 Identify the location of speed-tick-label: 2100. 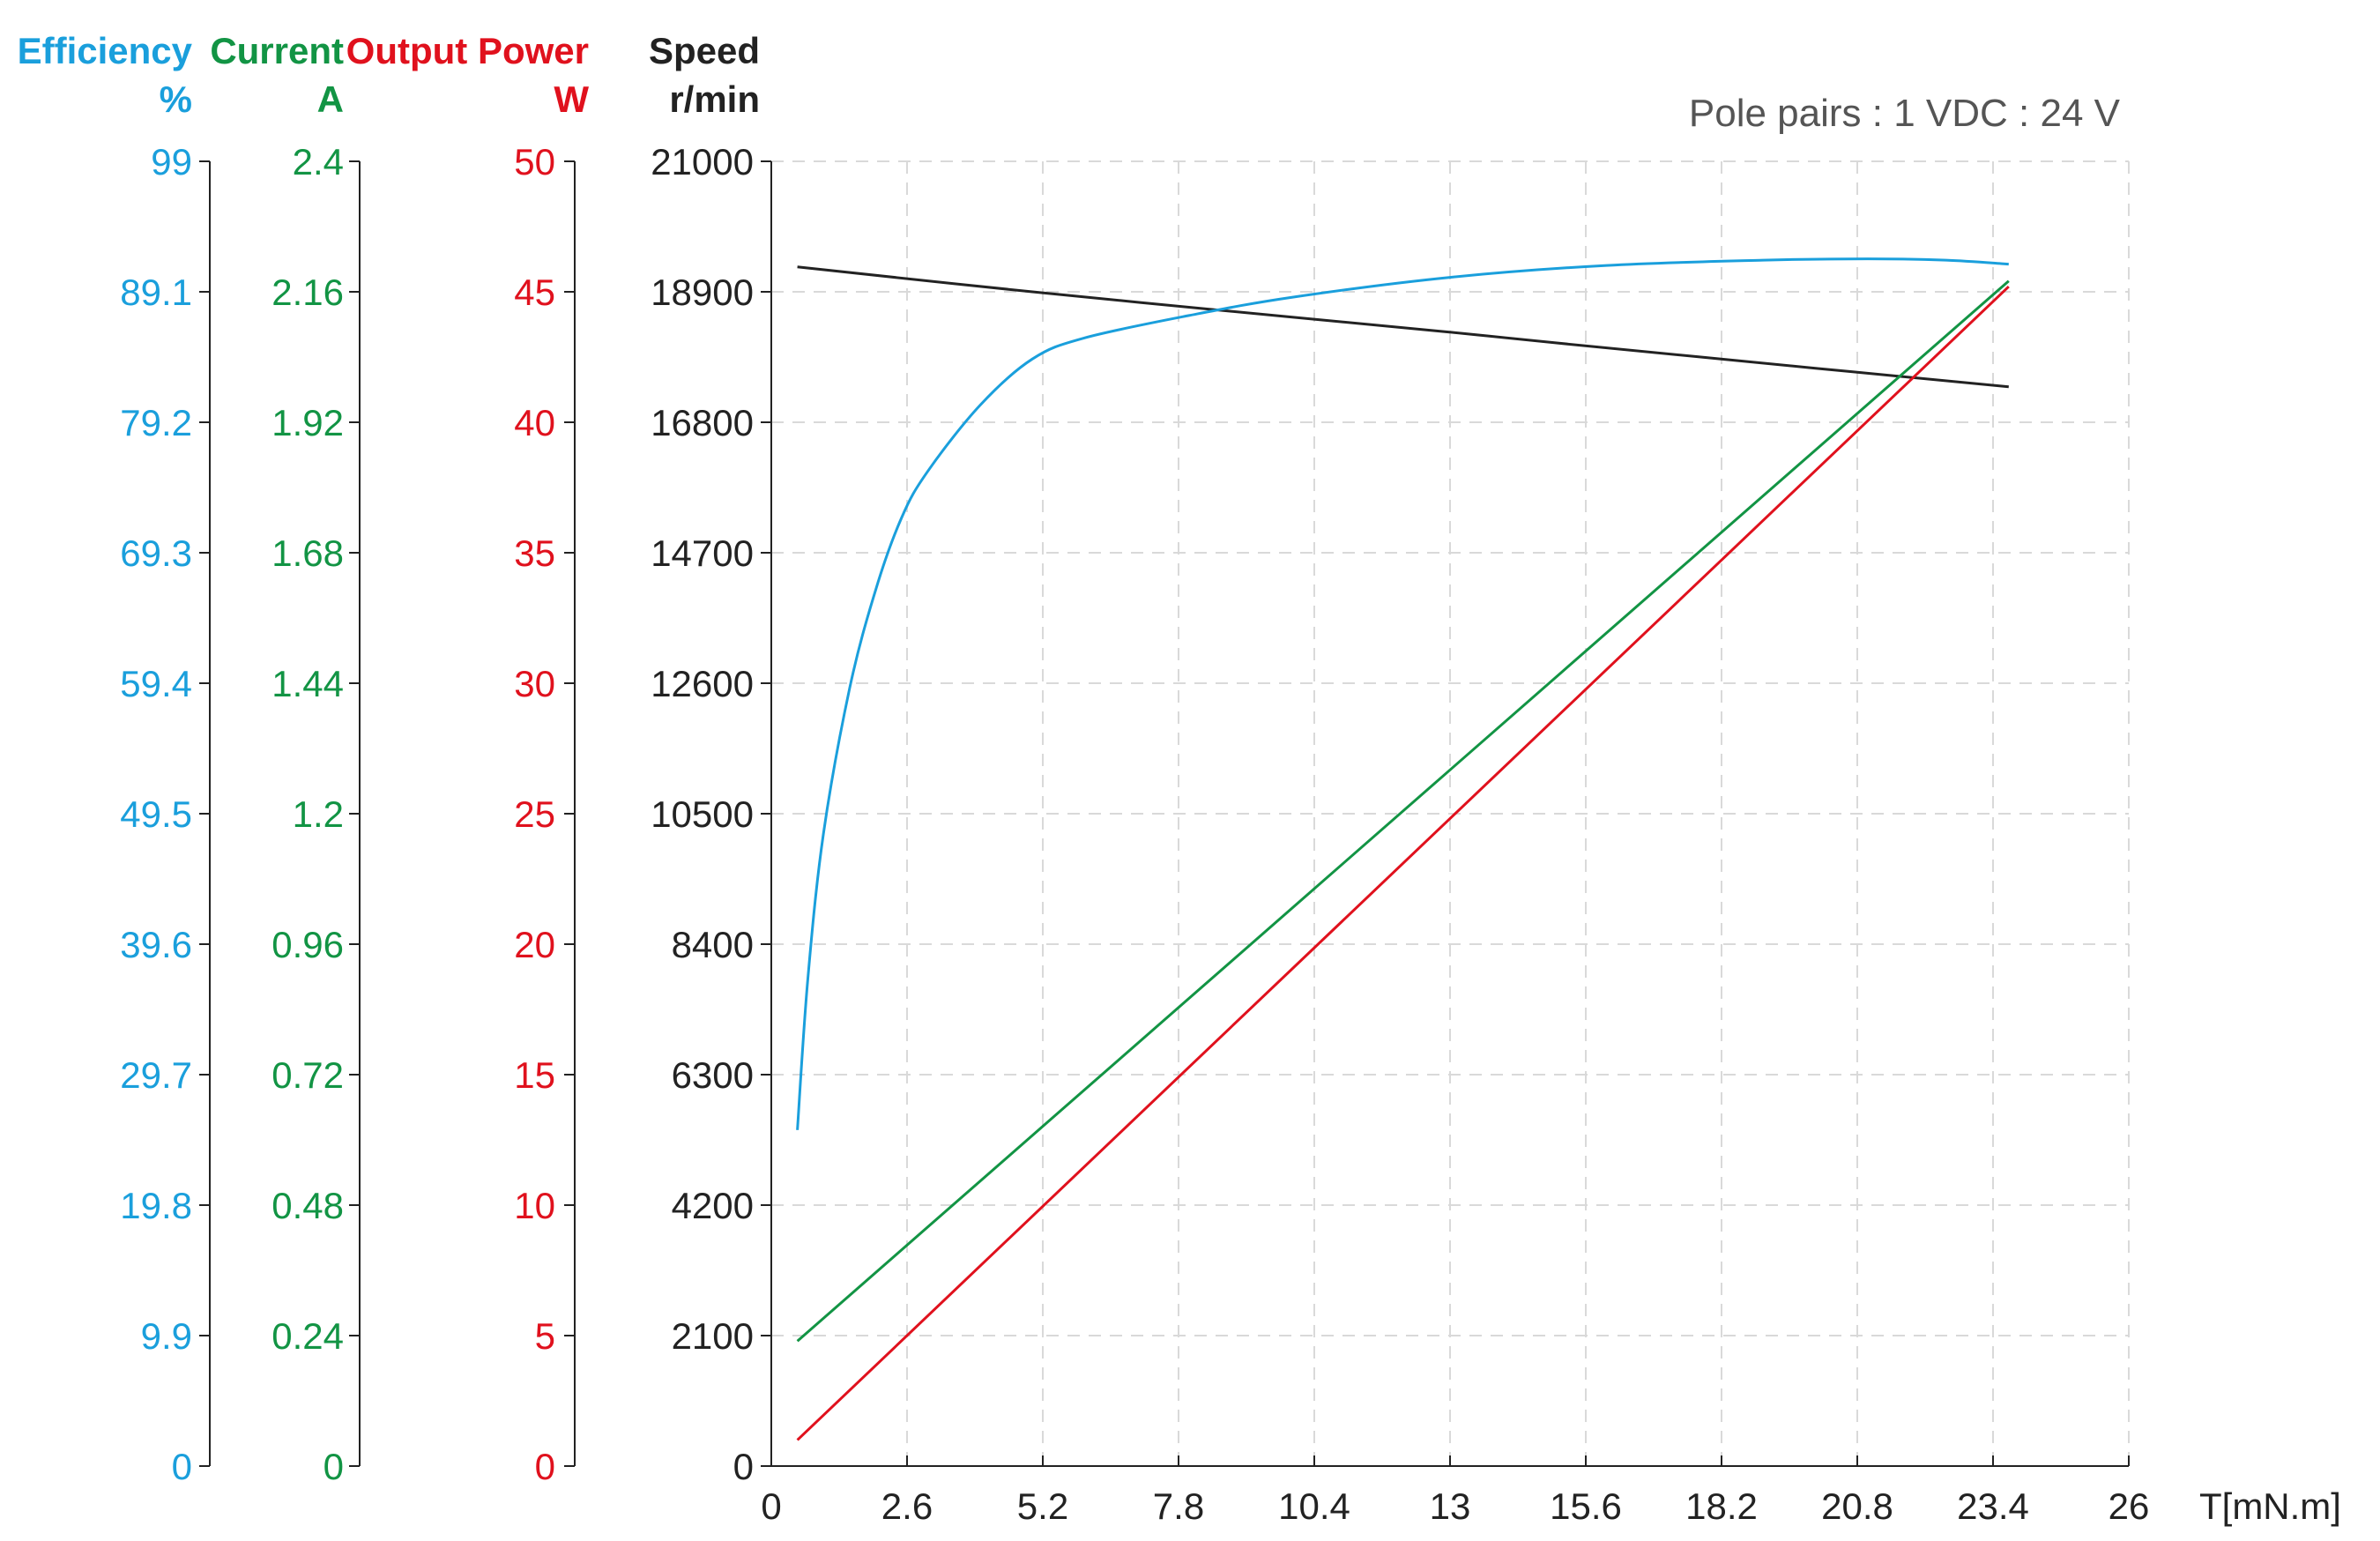
(713, 1336).